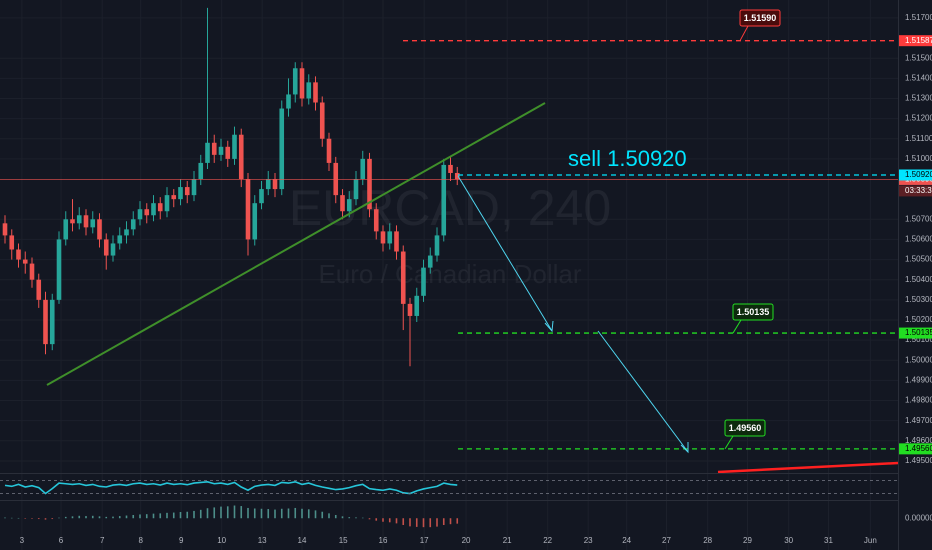 This screenshot has height=550, width=932. I want to click on y-tick-label: 1.49900, so click(918, 379).